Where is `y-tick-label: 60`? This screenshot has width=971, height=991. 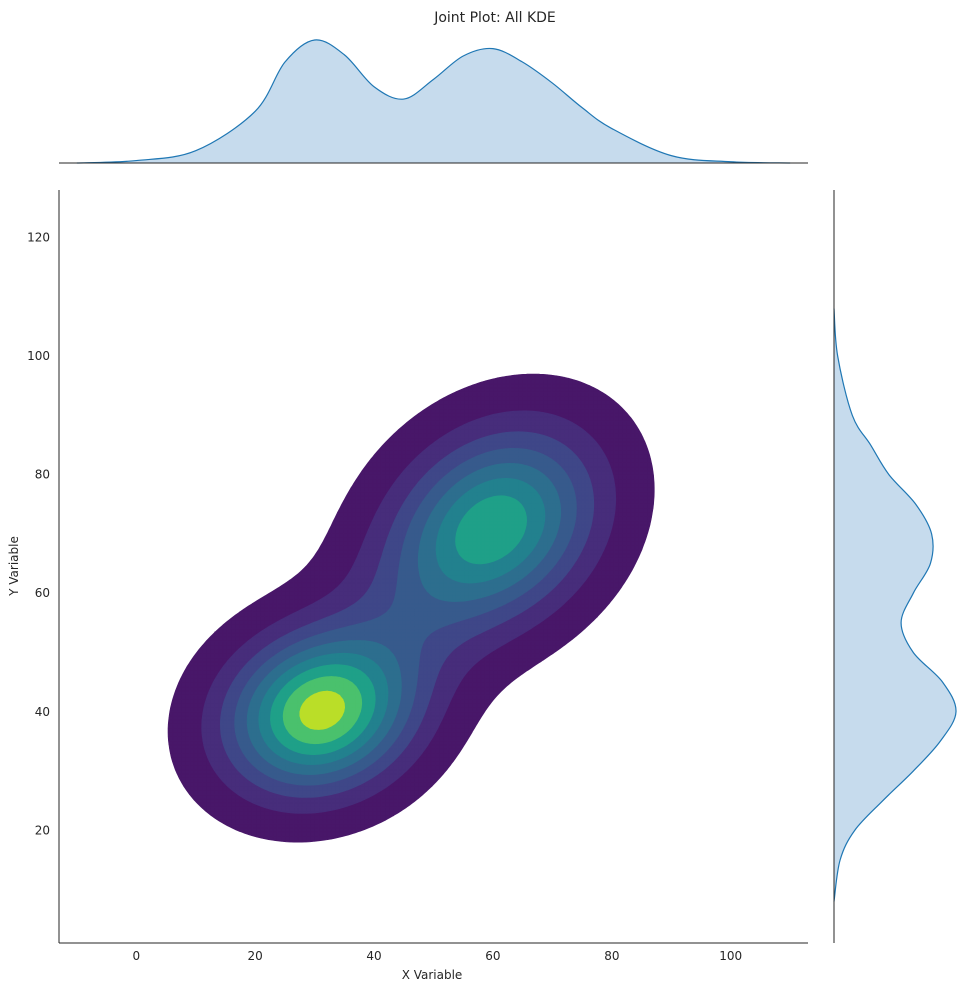
y-tick-label: 60 is located at coordinates (42, 593).